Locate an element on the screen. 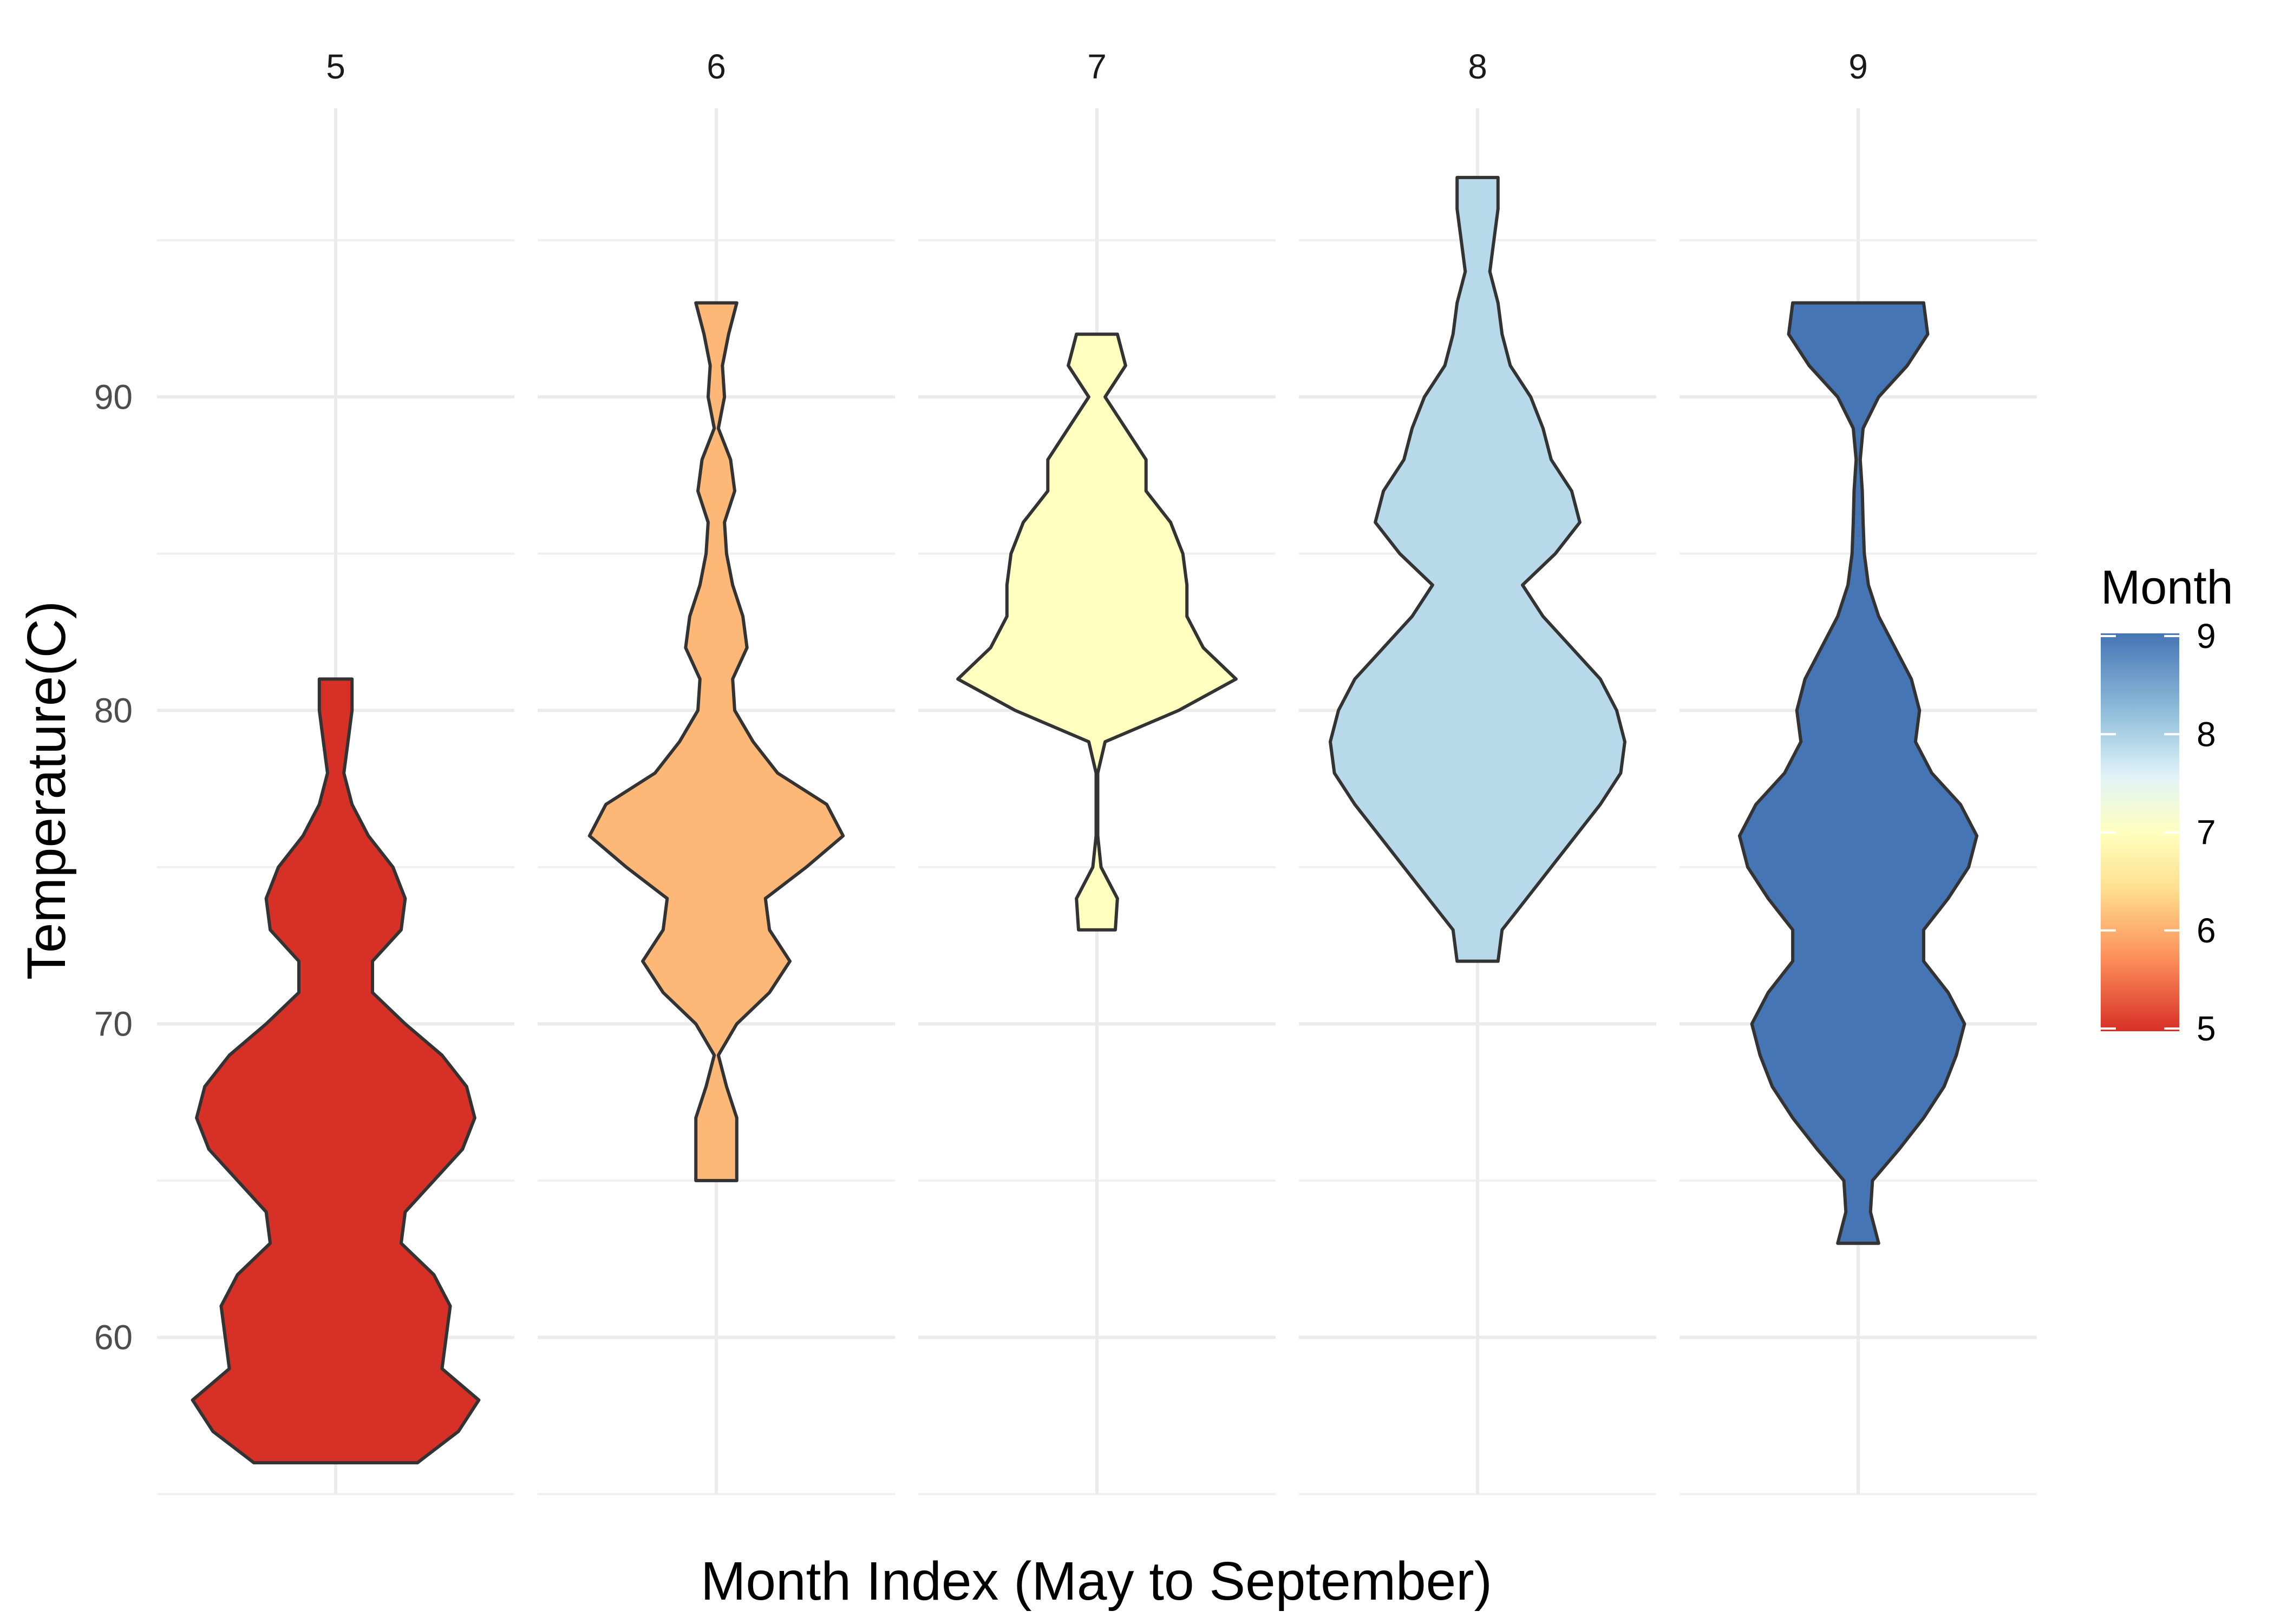 The height and width of the screenshot is (1624, 2274). y-tick-label: 80 is located at coordinates (114, 710).